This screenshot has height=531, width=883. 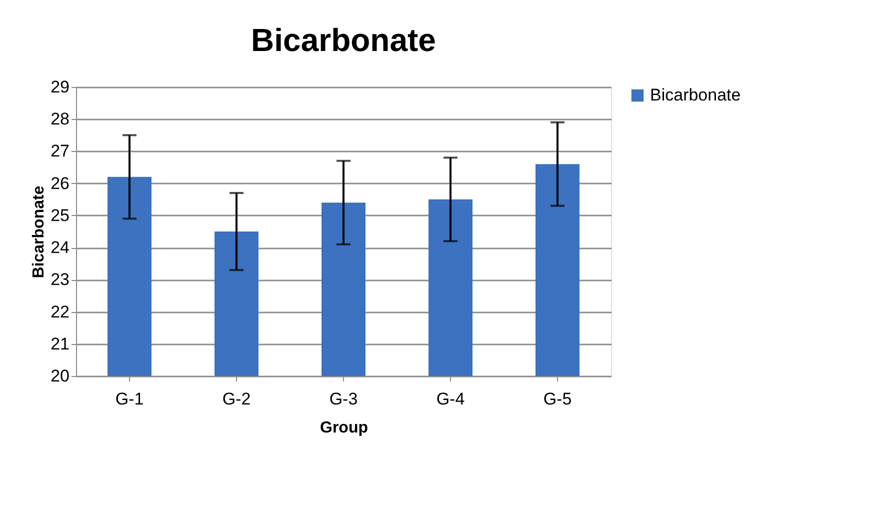 I want to click on y-tick-label: 24, so click(x=60, y=248).